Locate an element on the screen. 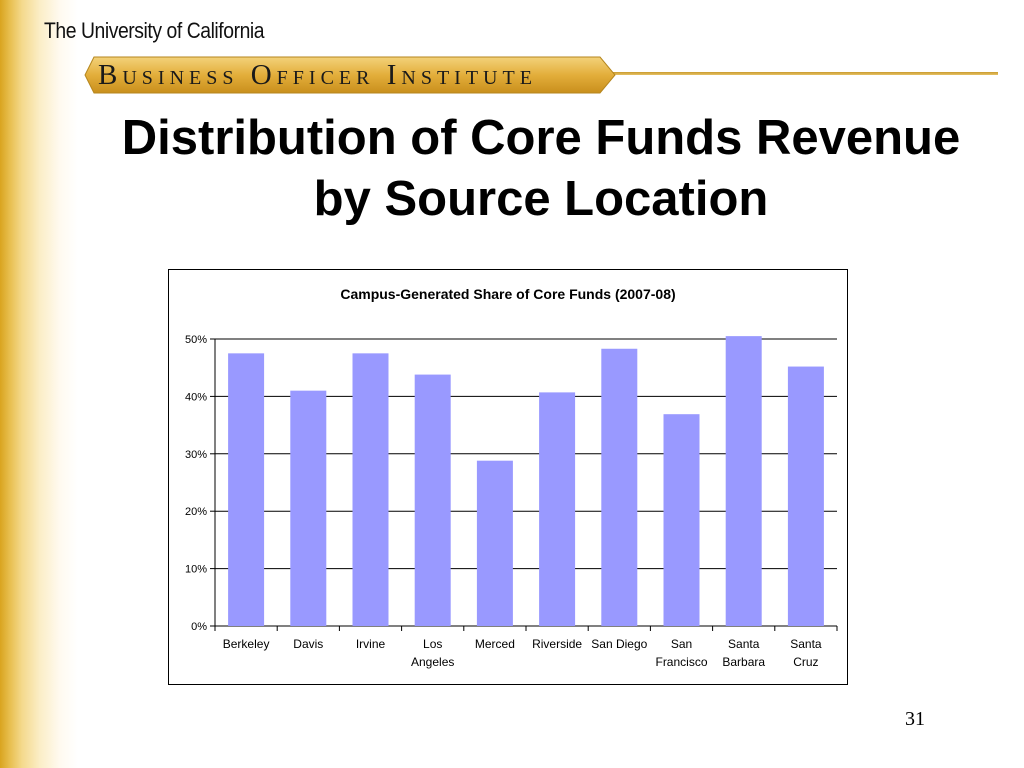 This screenshot has width=1024, height=768. y-tick-label: 10% is located at coordinates (196, 570).